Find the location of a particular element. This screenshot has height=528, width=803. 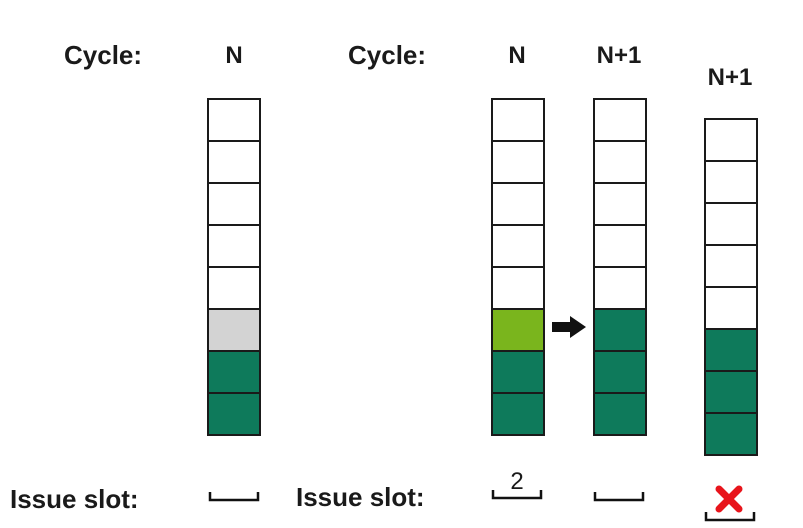

register-column-mid is located at coordinates (518, 267).